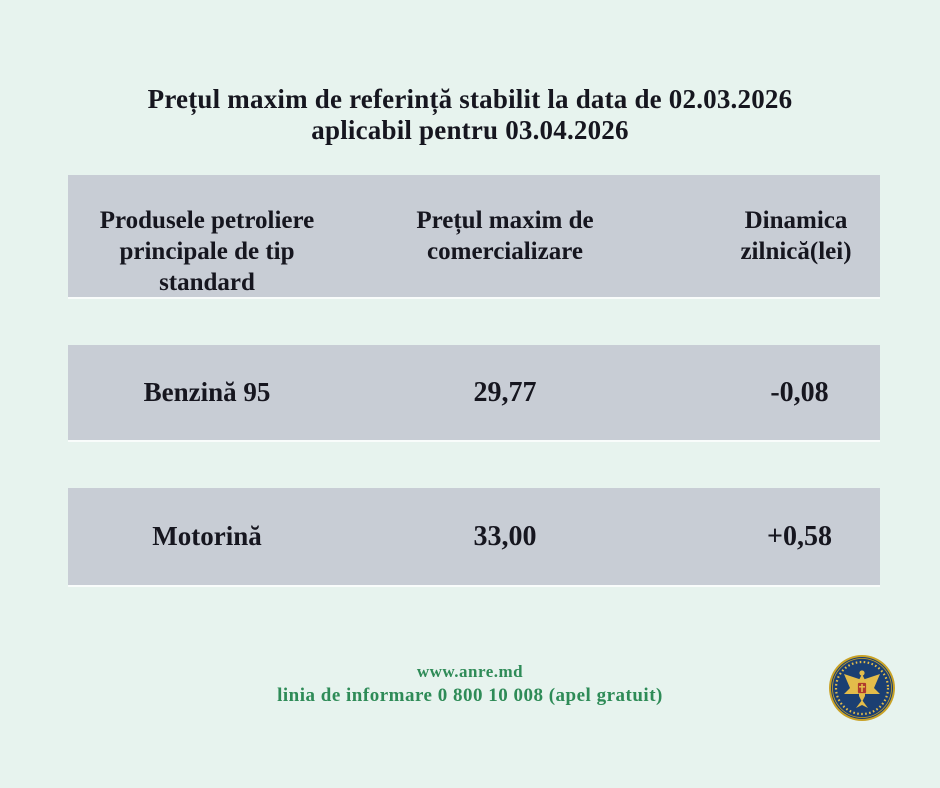 Image resolution: width=940 pixels, height=788 pixels. What do you see at coordinates (505, 236) in the screenshot?
I see `header-max-price-column: Prețul maxim de comercializare` at bounding box center [505, 236].